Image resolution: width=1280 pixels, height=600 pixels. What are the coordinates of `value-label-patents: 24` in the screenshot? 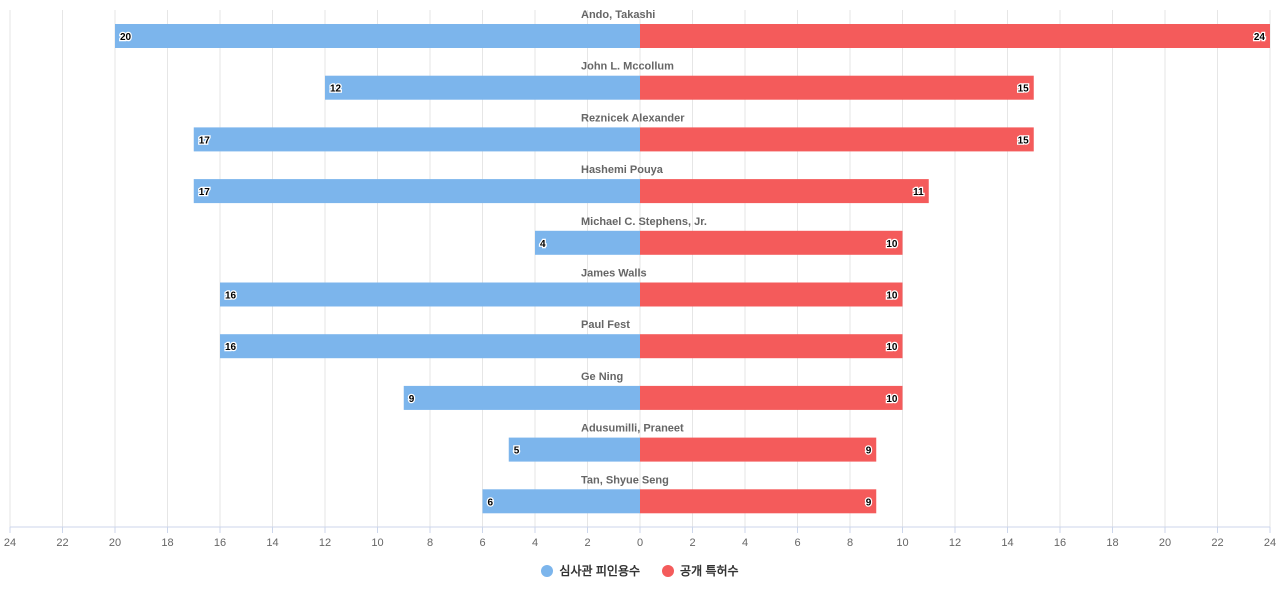 It's located at (1260, 37).